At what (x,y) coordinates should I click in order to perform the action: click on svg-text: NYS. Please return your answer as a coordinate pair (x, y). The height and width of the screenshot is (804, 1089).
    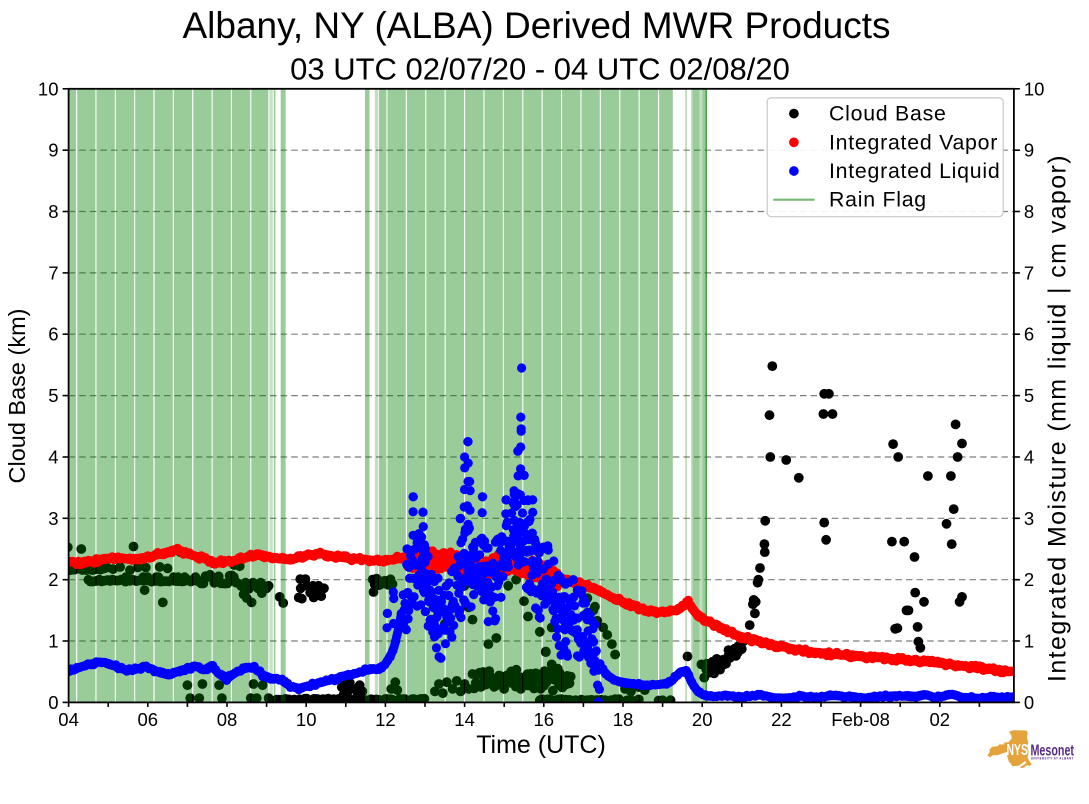
    Looking at the image, I should click on (1018, 750).